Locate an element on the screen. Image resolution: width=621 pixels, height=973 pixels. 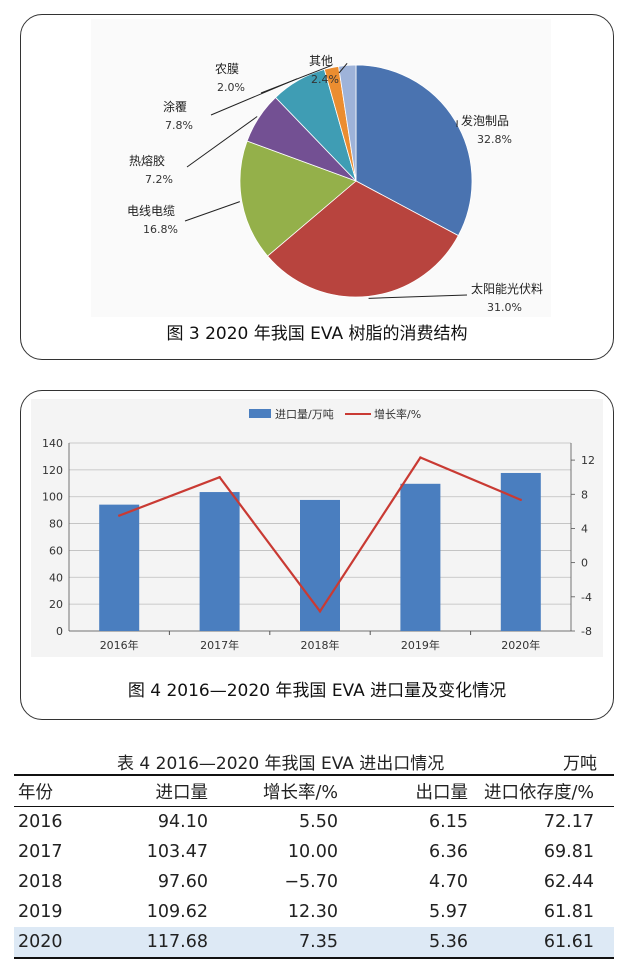
left-axis-tick-label: 80 is located at coordinates (56, 524).